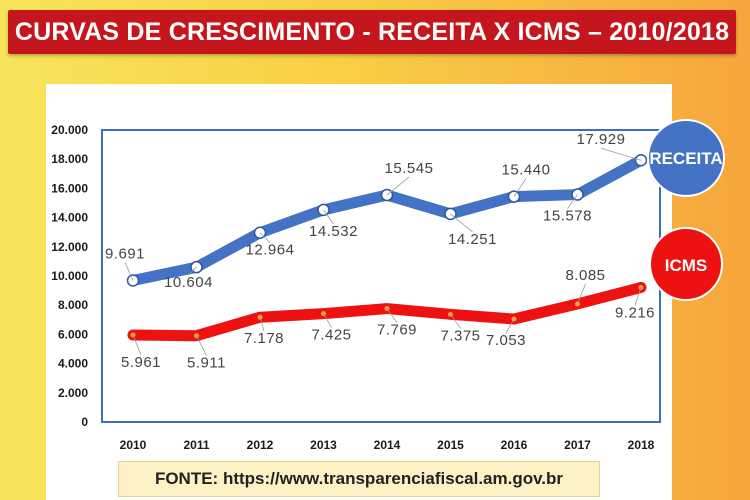 This screenshot has height=500, width=750. What do you see at coordinates (133, 445) in the screenshot?
I see `x-tick-label: 2010` at bounding box center [133, 445].